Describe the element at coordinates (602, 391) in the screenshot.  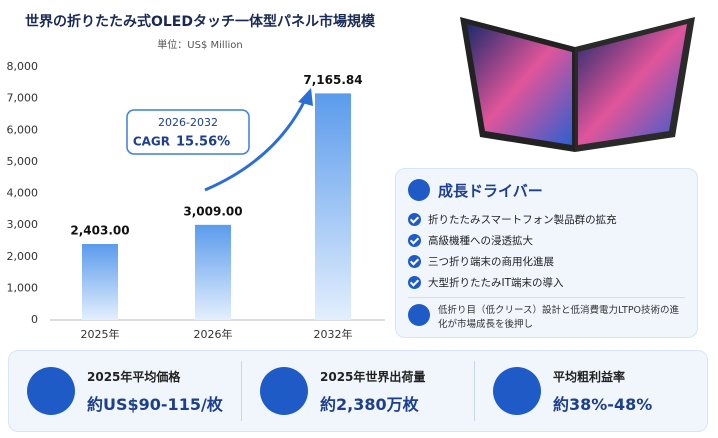
I see `stat-text: 平均粗利益率約38%-48%` at that location.